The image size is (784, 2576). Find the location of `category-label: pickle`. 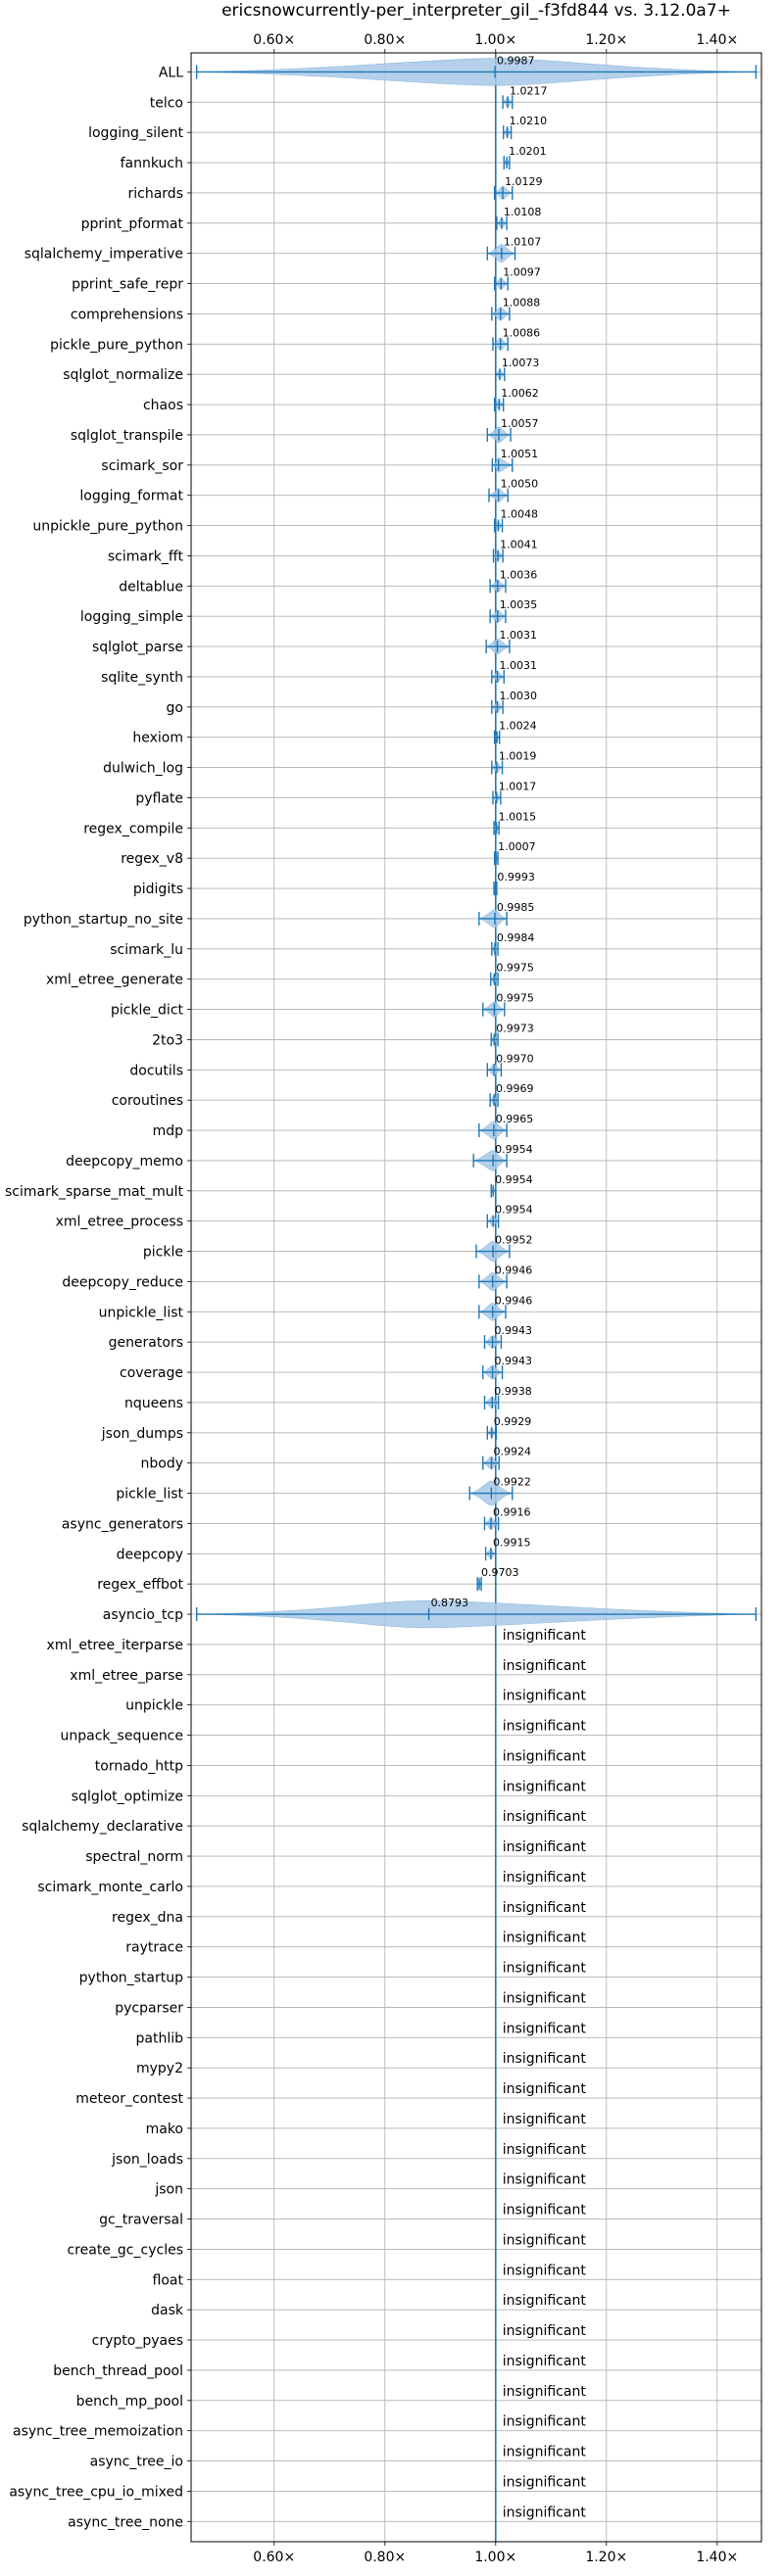

category-label: pickle is located at coordinates (163, 1253).